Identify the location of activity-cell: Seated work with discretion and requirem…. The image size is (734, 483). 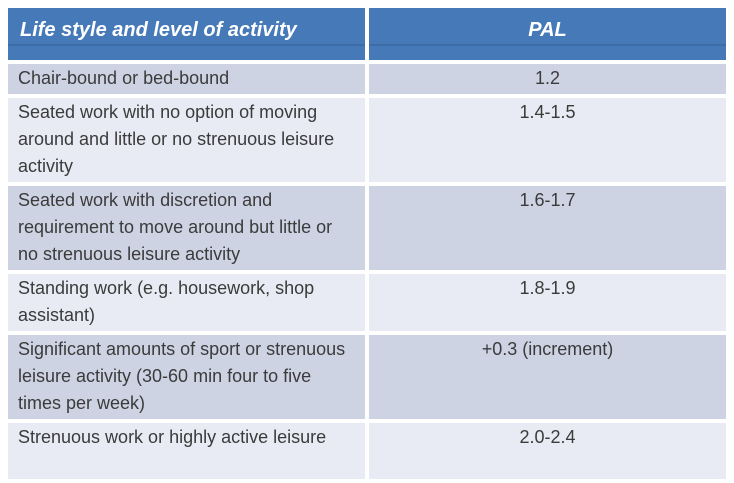
(186, 228).